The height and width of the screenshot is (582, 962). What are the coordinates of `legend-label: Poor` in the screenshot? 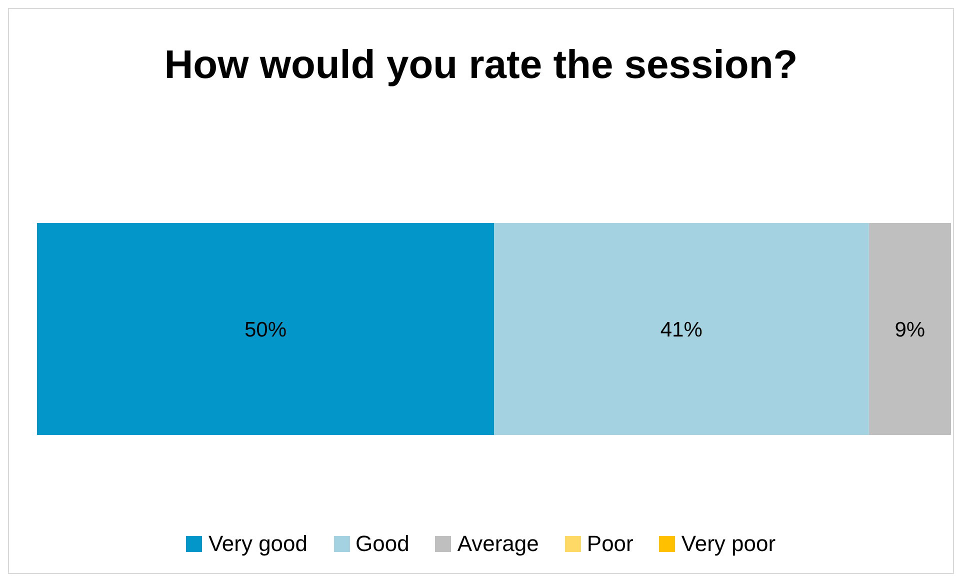 It's located at (610, 544).